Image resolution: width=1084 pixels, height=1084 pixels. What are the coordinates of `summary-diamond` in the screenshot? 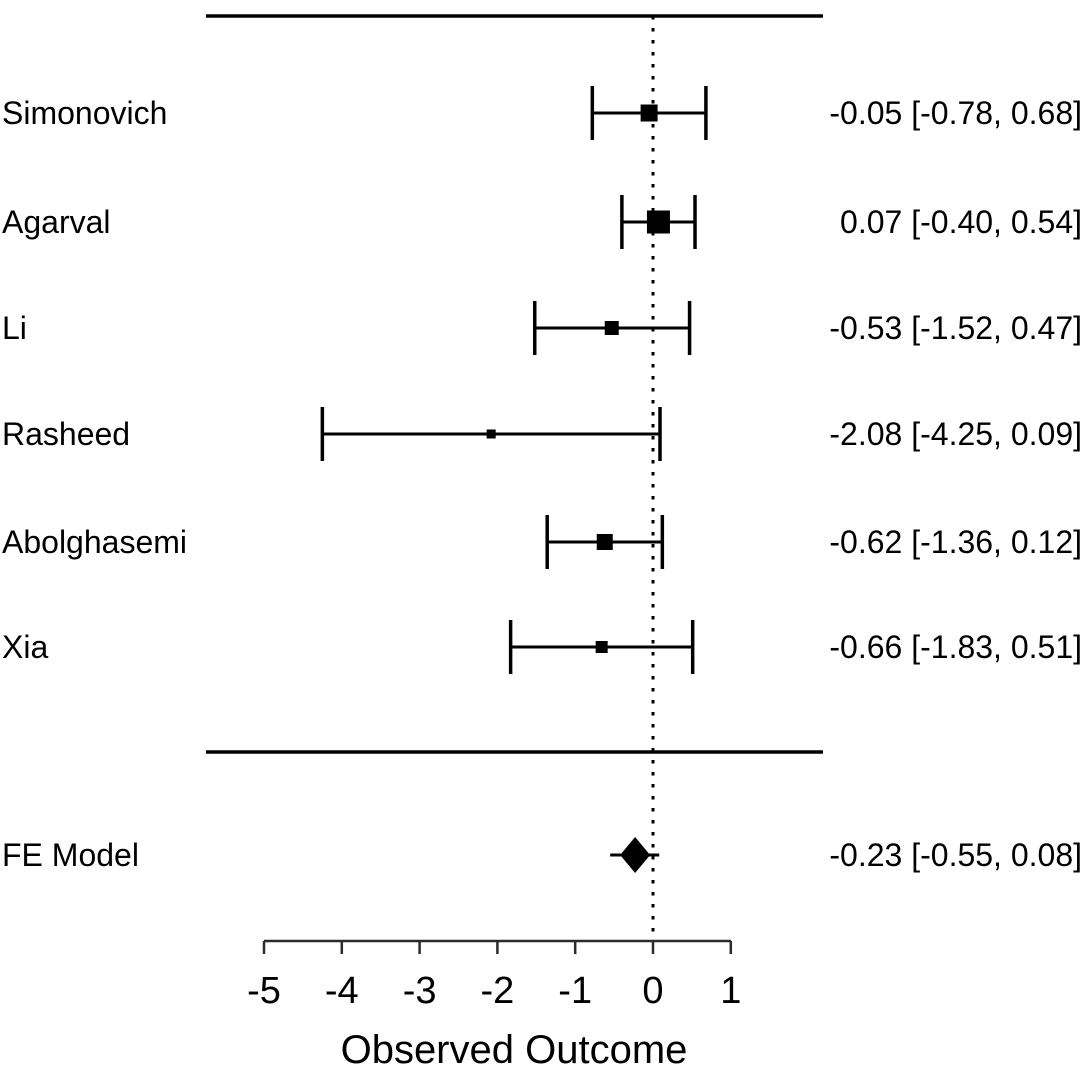 It's located at (635, 855).